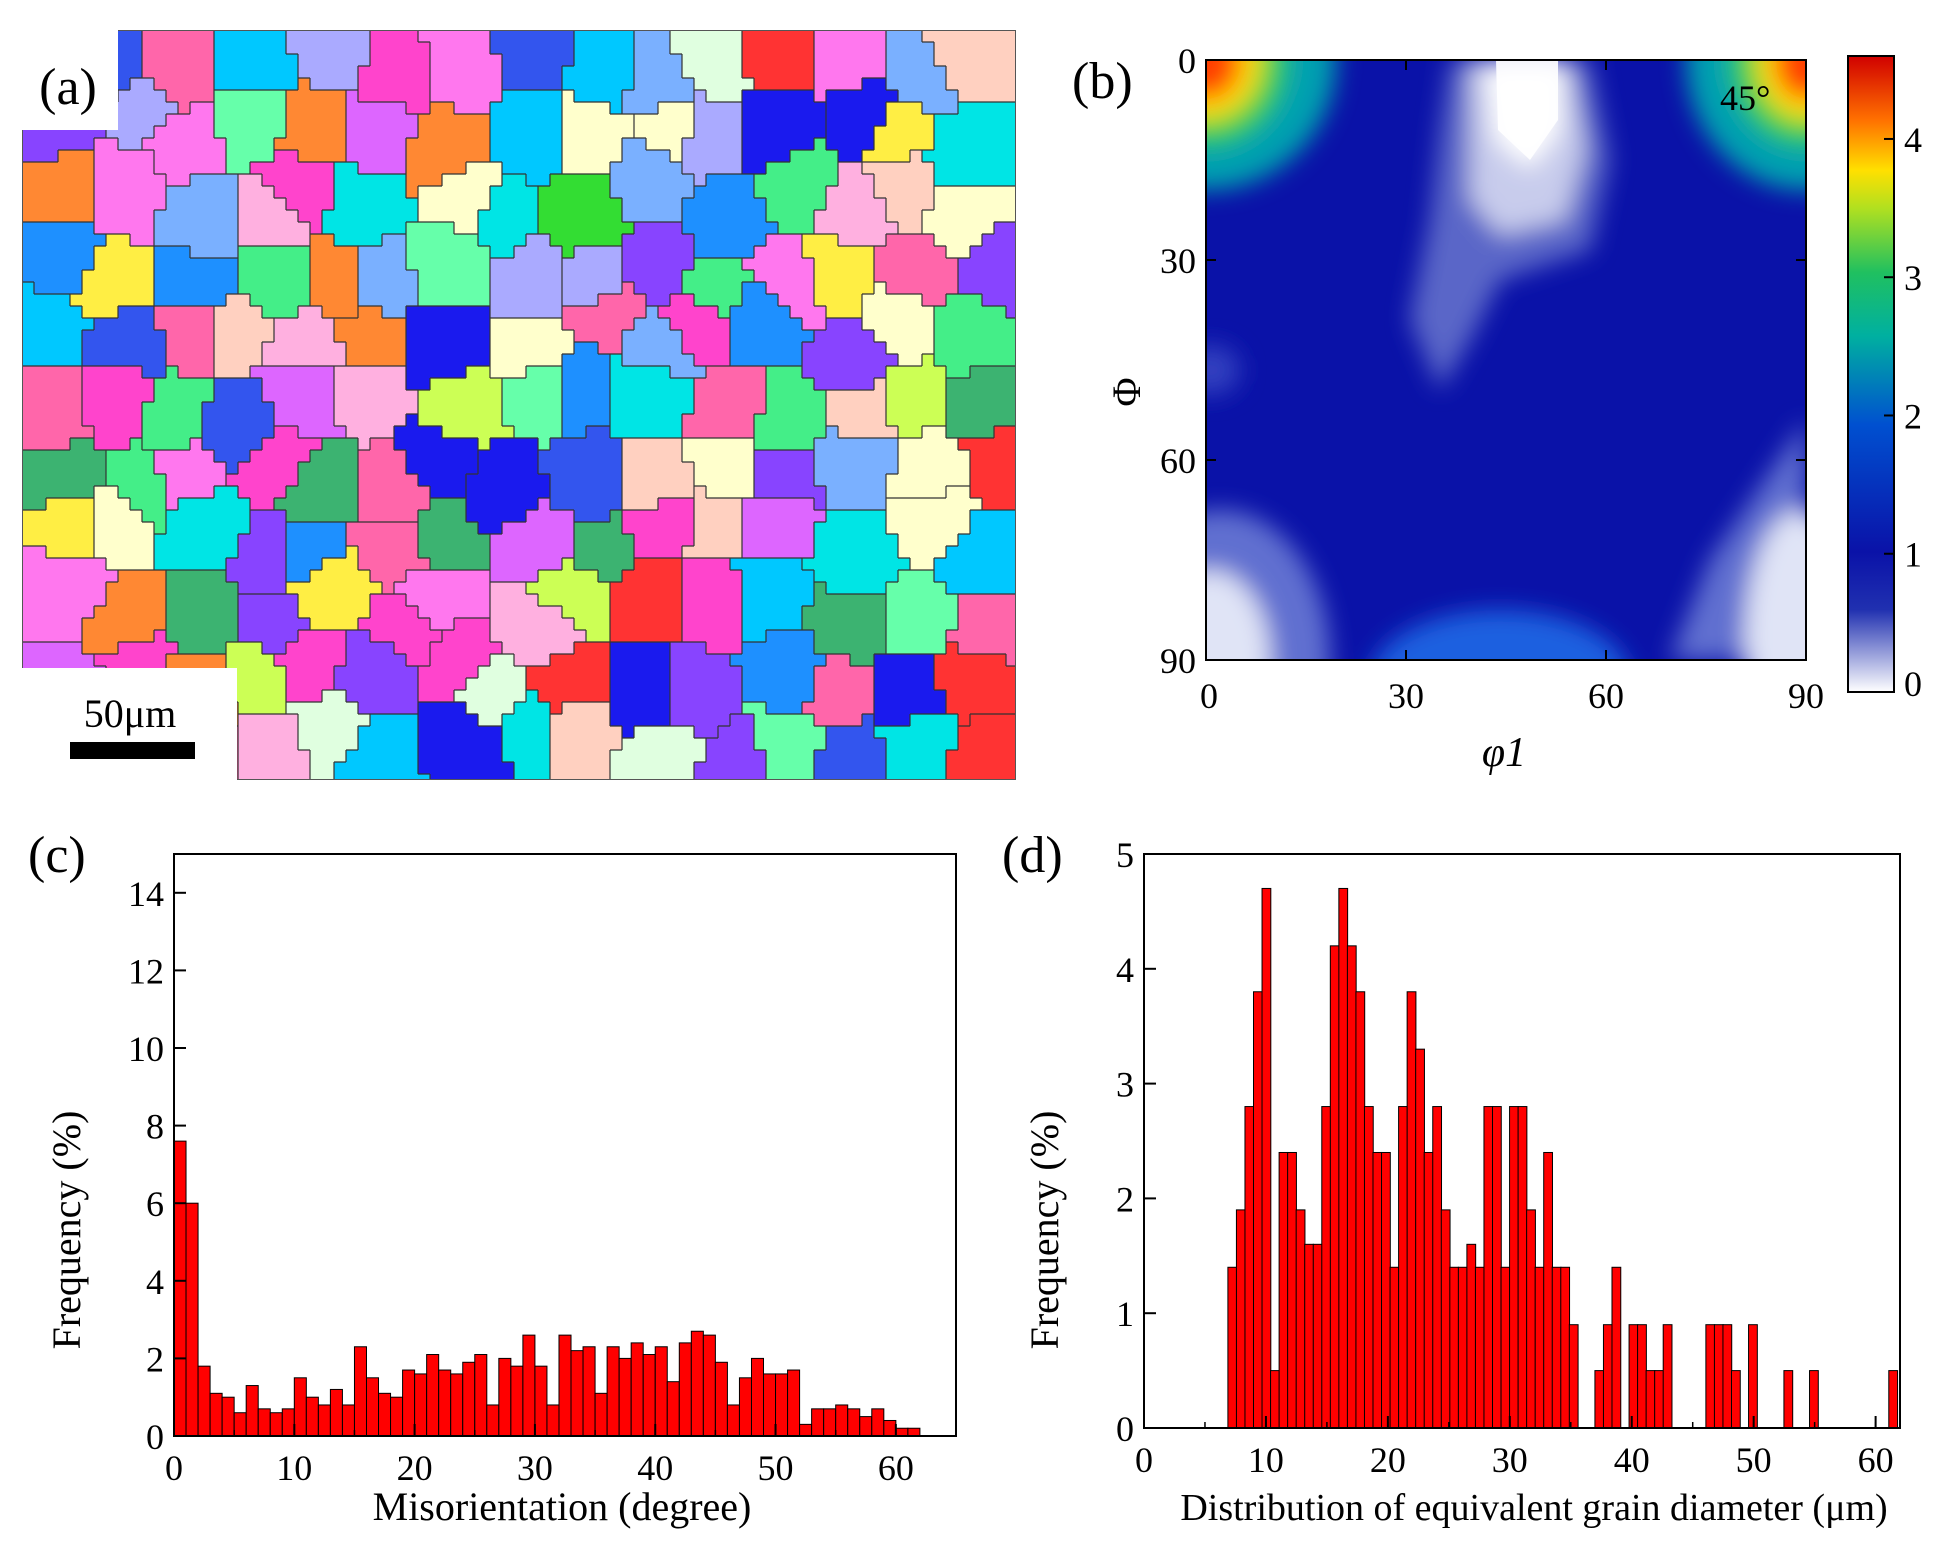 The width and height of the screenshot is (1952, 1564). What do you see at coordinates (68, 87) in the screenshot?
I see `panel-label-a: (a)` at bounding box center [68, 87].